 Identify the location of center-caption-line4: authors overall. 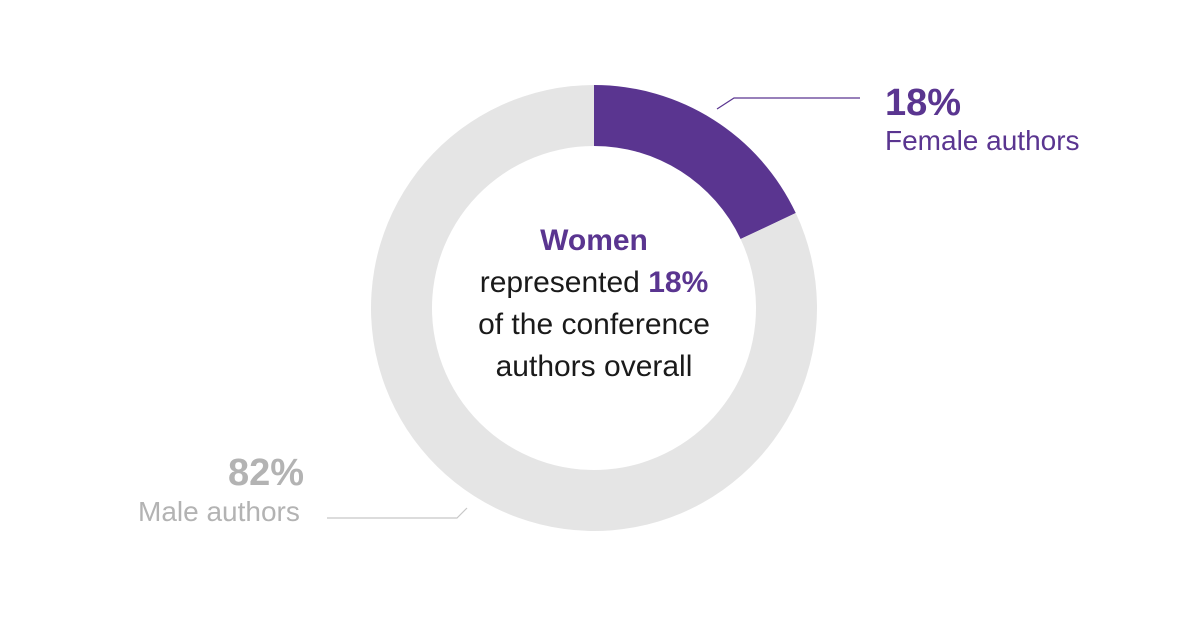
(594, 366).